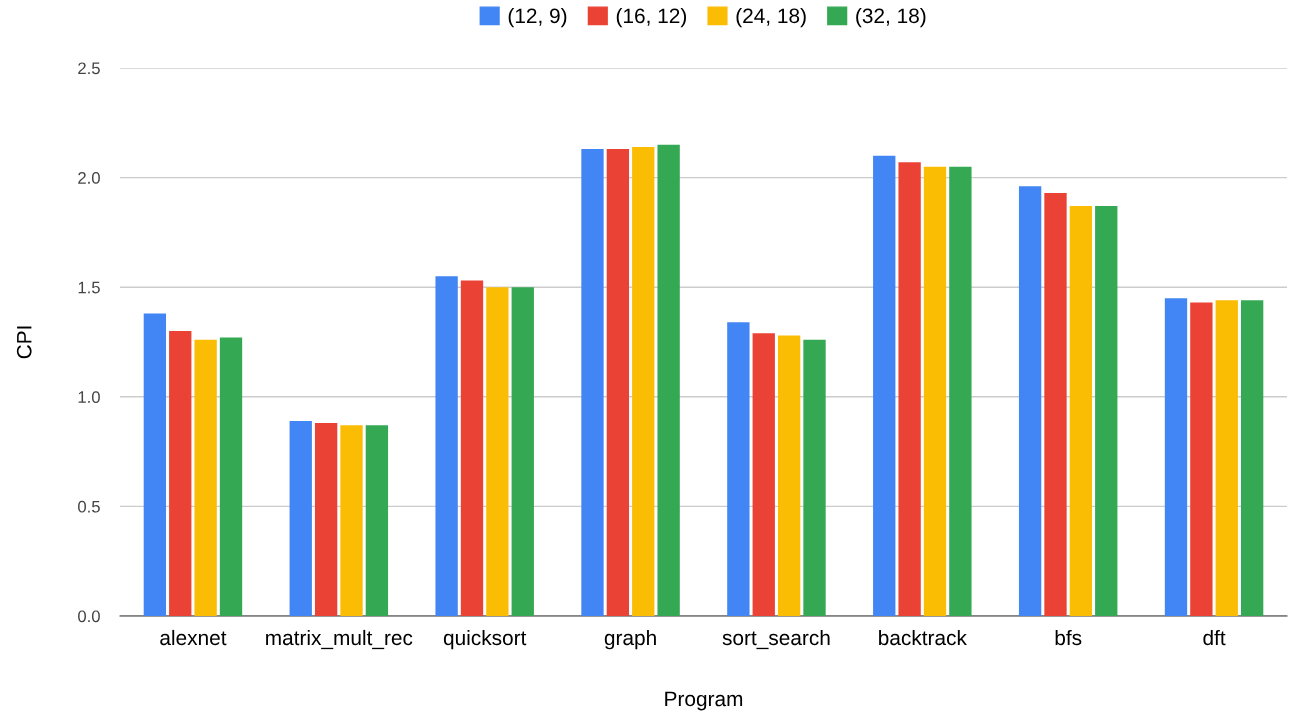 The width and height of the screenshot is (1289, 711). Describe the element at coordinates (193, 637) in the screenshot. I see `x-tick-label: alexnet` at that location.